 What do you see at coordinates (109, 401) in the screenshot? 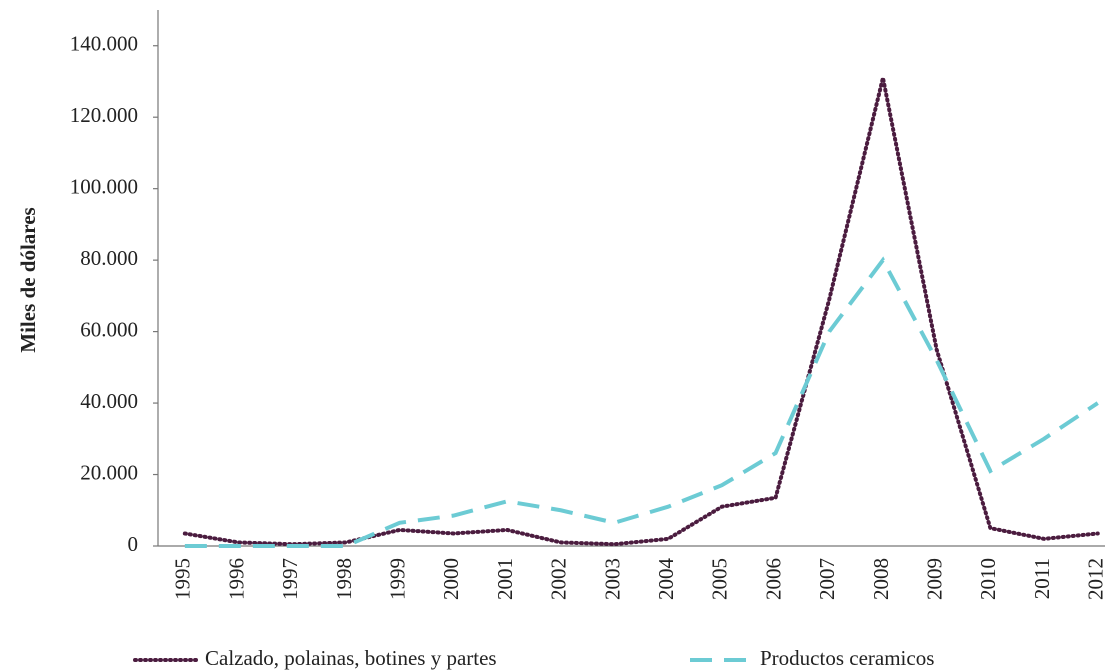
I see `y-tick-label: 40.000` at bounding box center [109, 401].